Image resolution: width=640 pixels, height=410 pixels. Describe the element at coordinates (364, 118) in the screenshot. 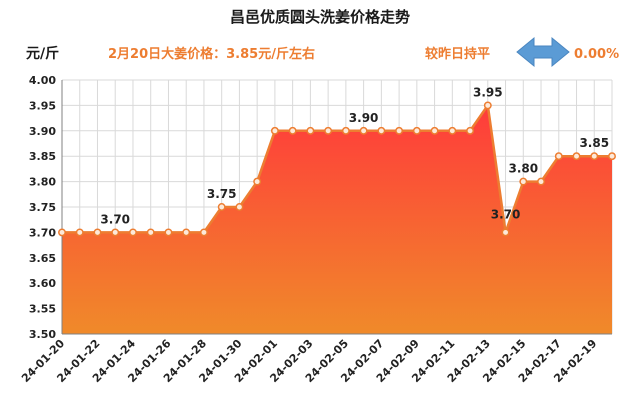

I see `data-label: 3.90` at that location.